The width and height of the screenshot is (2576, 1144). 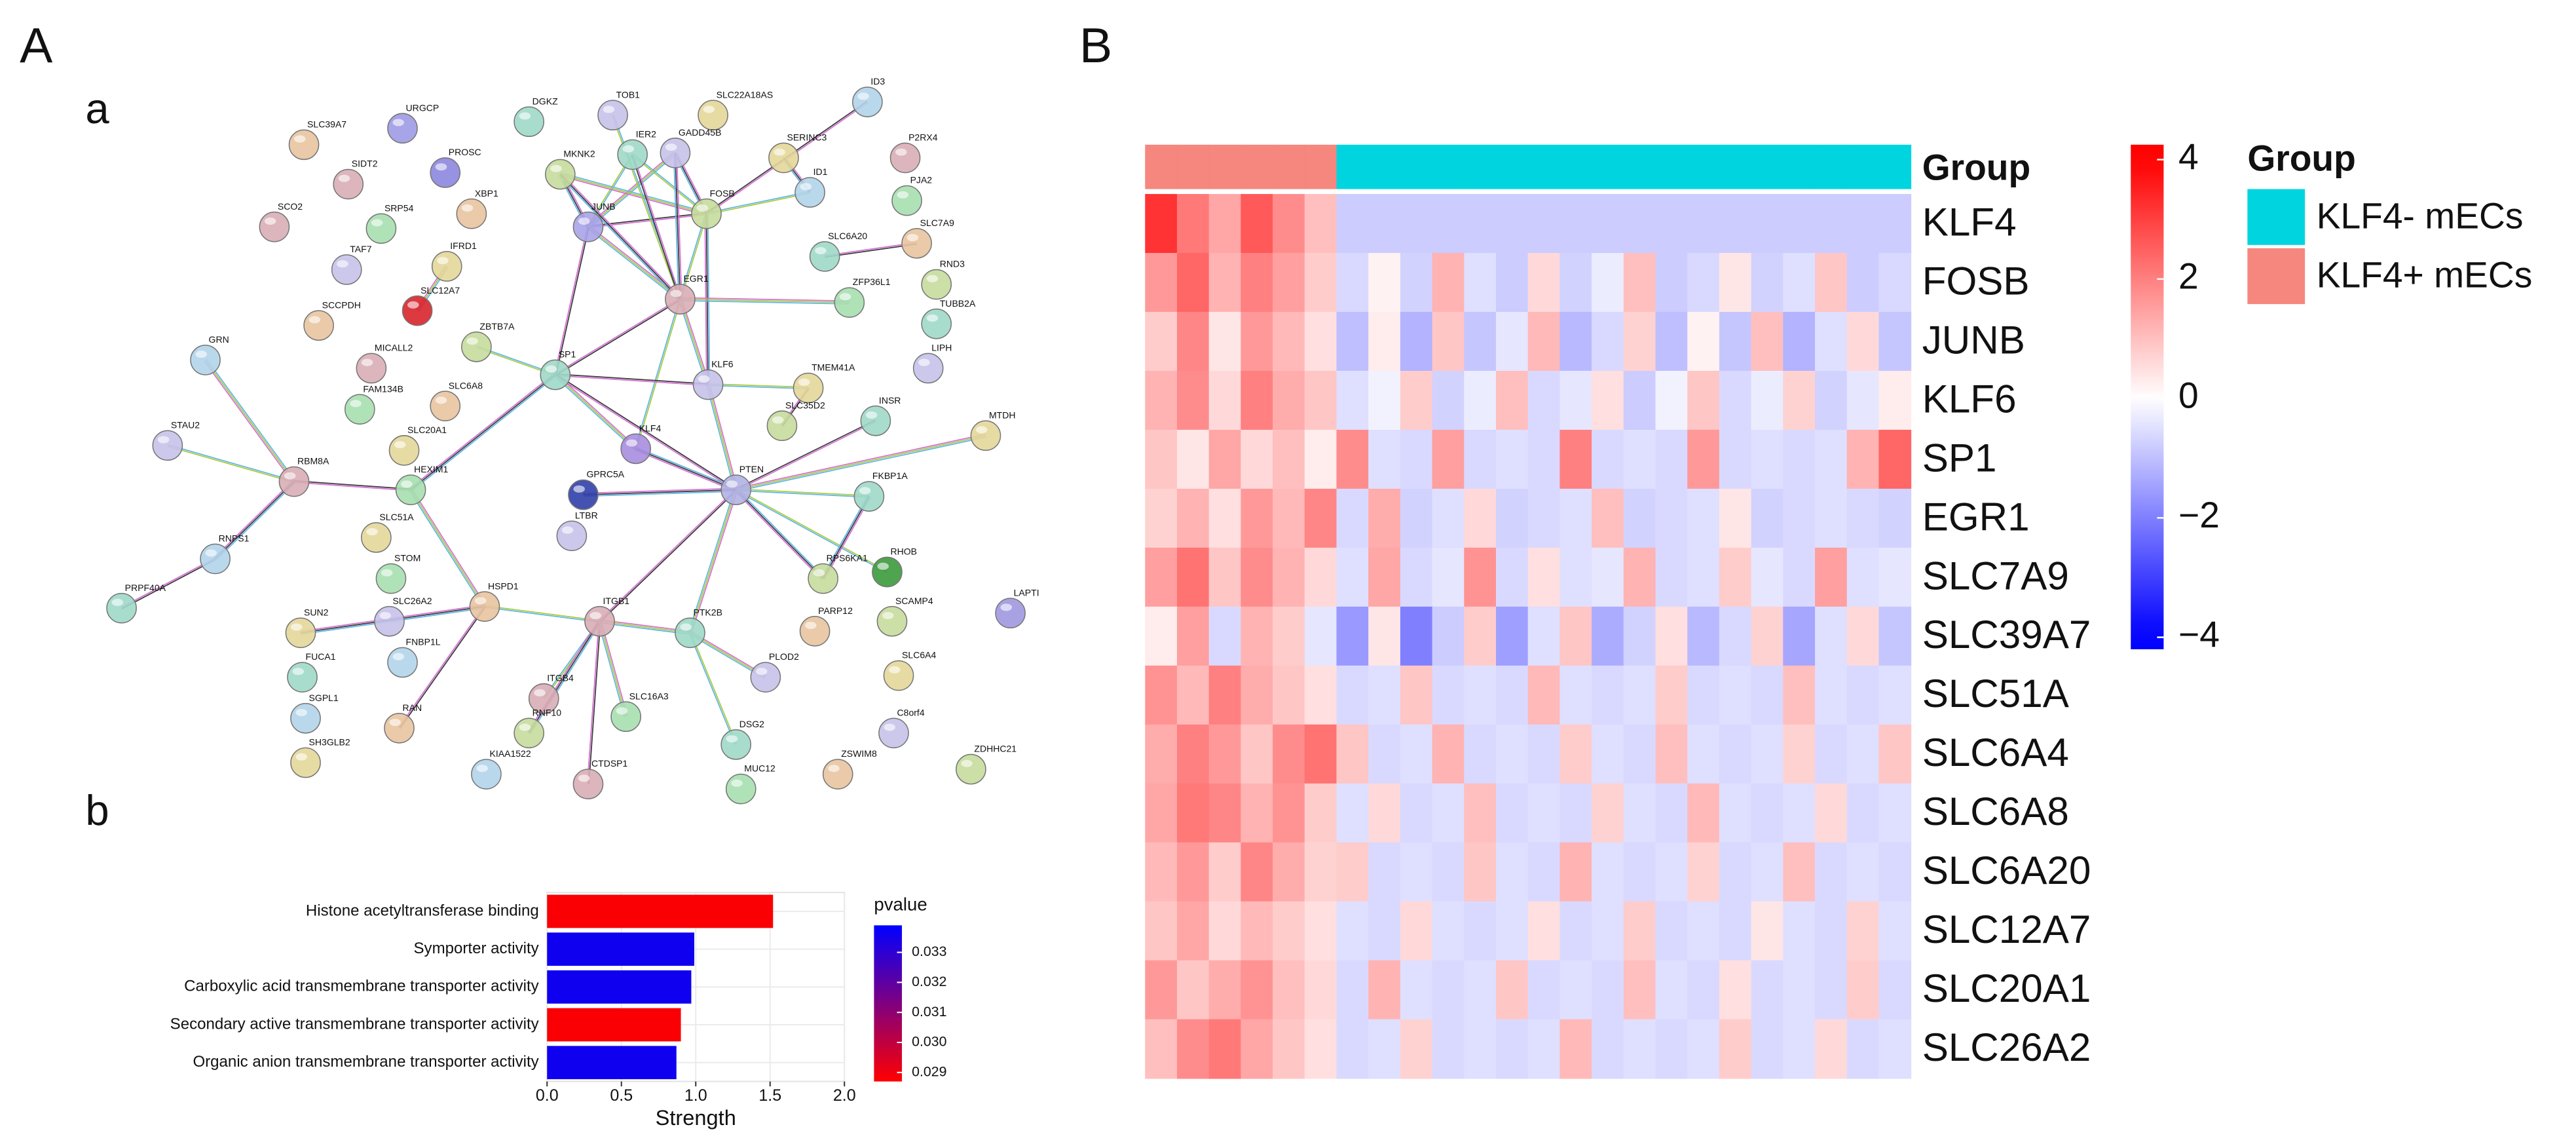 I want to click on x-tick-label: 2.0, so click(x=844, y=1095).